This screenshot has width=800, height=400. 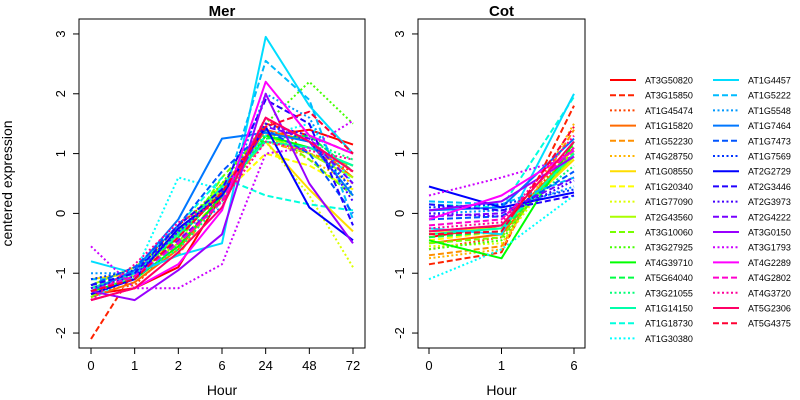 What do you see at coordinates (501, 203) in the screenshot?
I see `cot-series-AT2G34460` at bounding box center [501, 203].